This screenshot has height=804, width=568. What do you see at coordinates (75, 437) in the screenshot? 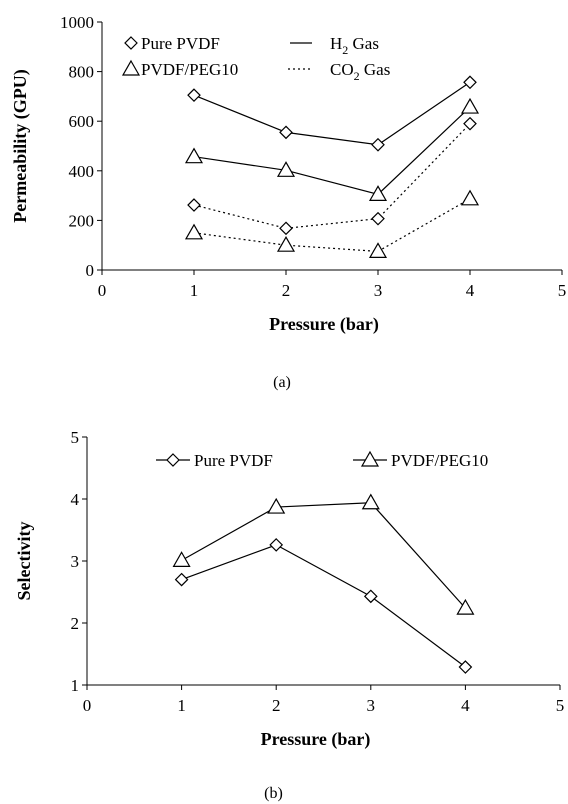
I see `y-tick-label: 5` at bounding box center [75, 437].